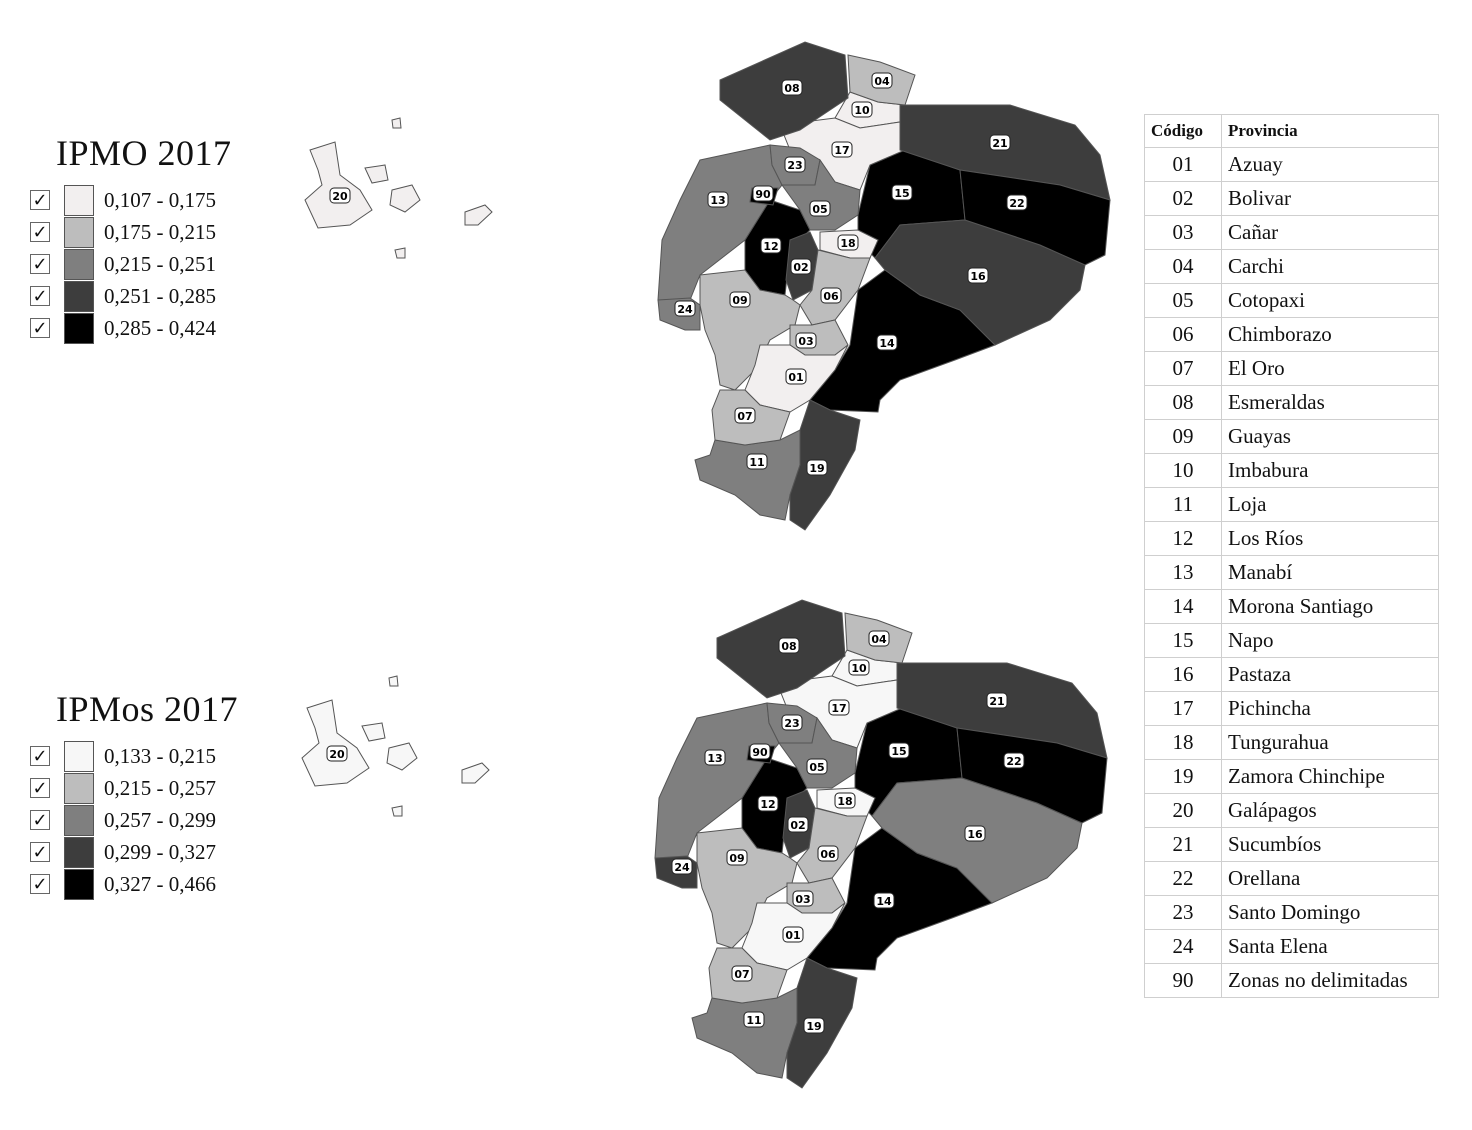 This screenshot has height=1130, width=1472. Describe the element at coordinates (1183, 708) in the screenshot. I see `province-code: 17` at that location.